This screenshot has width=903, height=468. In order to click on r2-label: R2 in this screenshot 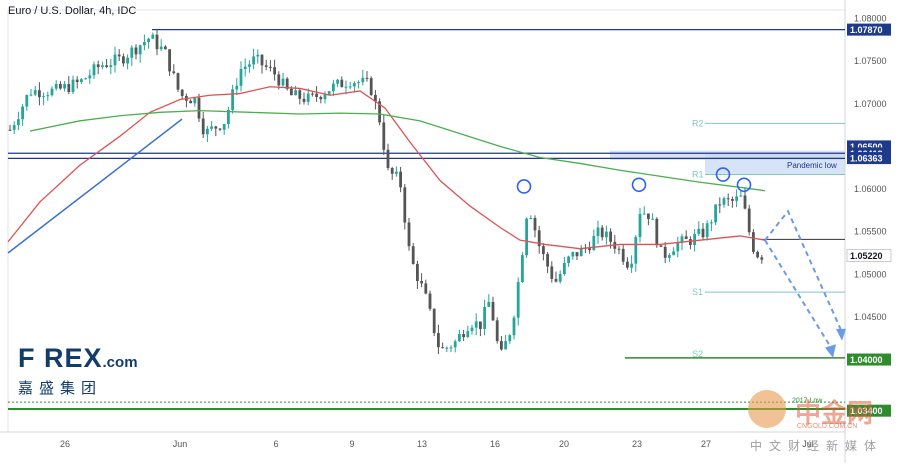, I will do `click(698, 123)`.